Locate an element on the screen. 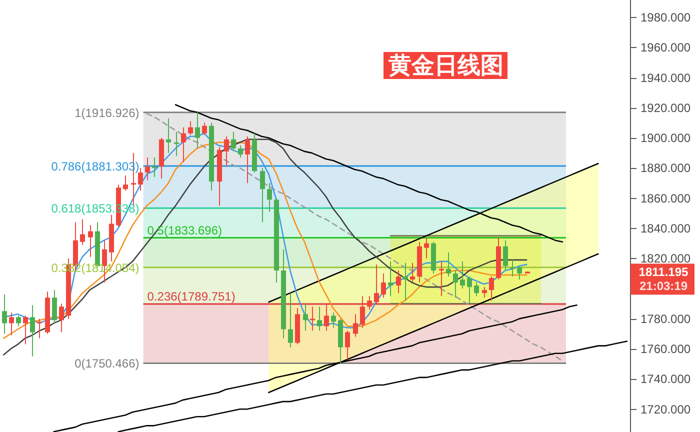  ytick: 1980.000 is located at coordinates (665, 17).